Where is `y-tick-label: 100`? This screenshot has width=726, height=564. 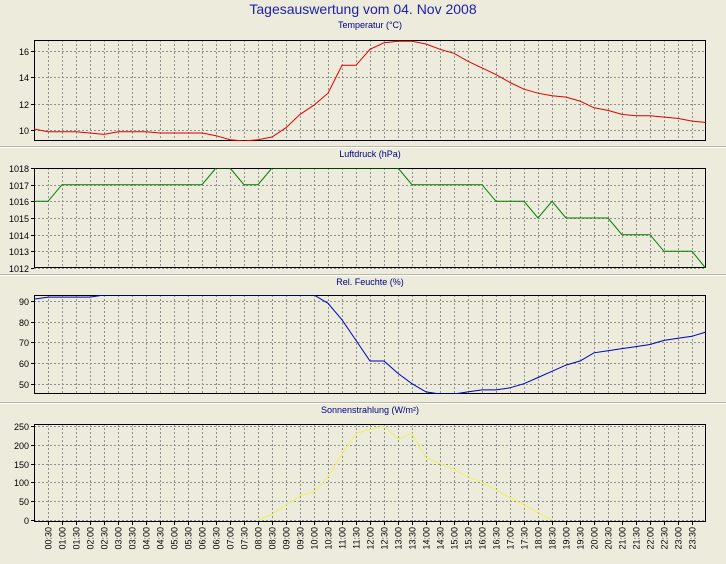 y-tick-label: 100 is located at coordinates (21, 483).